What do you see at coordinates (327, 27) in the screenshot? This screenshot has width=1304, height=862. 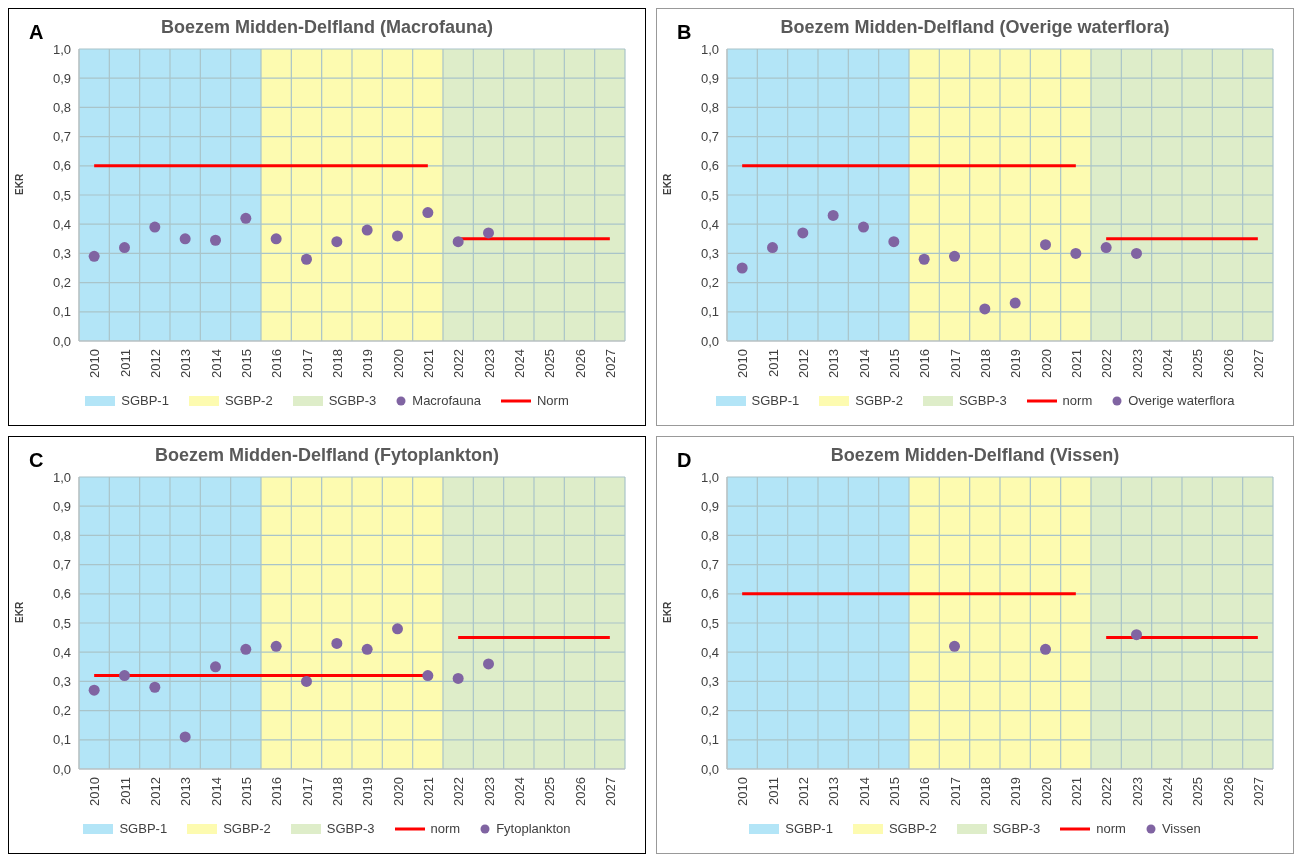 I see `chart-title: Boezem Midden-Delfland (Macrofauna)` at bounding box center [327, 27].